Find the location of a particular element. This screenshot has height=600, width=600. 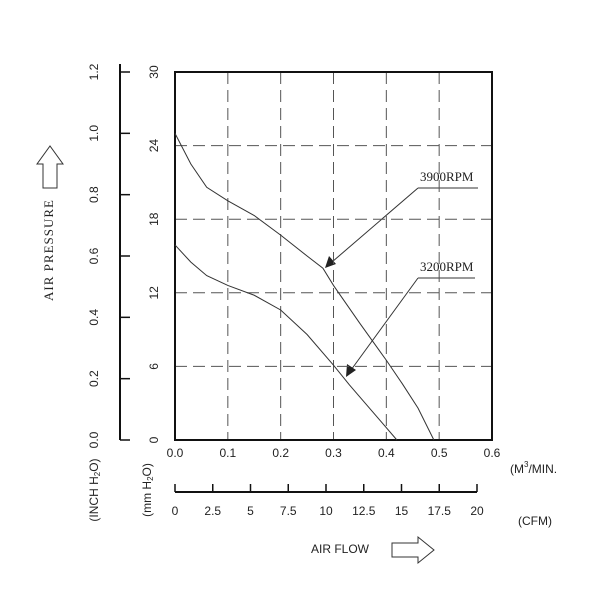

y2-tick-label: 1.0 is located at coordinates (94, 133).